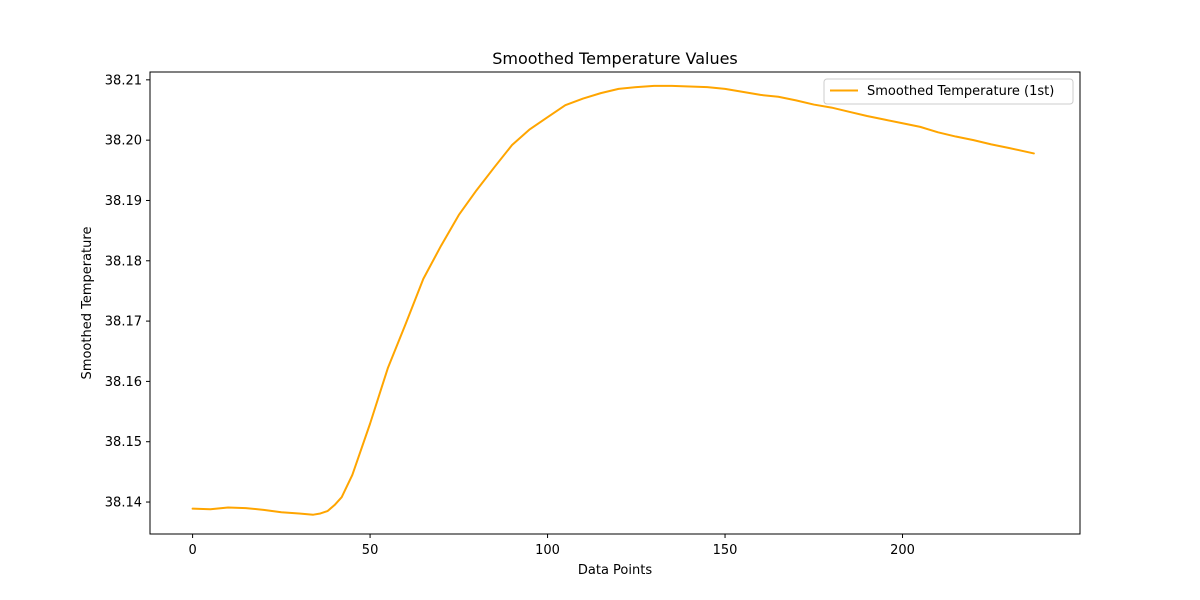 This screenshot has width=1200, height=600. What do you see at coordinates (615, 58) in the screenshot?
I see `chart-title: Smoothed Temperature Values` at bounding box center [615, 58].